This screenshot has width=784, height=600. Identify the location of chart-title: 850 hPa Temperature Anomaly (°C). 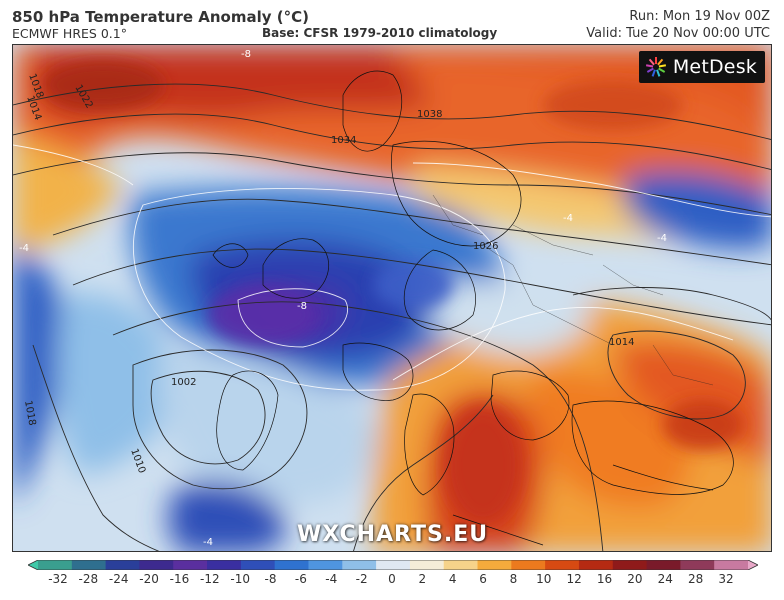
(160, 17).